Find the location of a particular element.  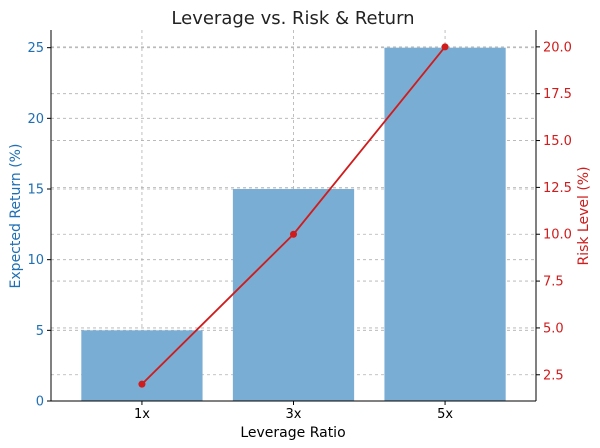

left-tick-label-5: 5 is located at coordinates (40, 331).